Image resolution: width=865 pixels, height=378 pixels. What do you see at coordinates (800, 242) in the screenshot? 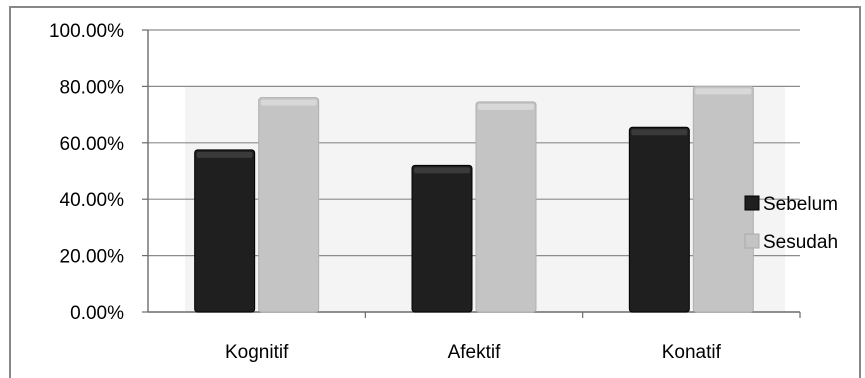
I see `legend-label: Sesudah` at bounding box center [800, 242].